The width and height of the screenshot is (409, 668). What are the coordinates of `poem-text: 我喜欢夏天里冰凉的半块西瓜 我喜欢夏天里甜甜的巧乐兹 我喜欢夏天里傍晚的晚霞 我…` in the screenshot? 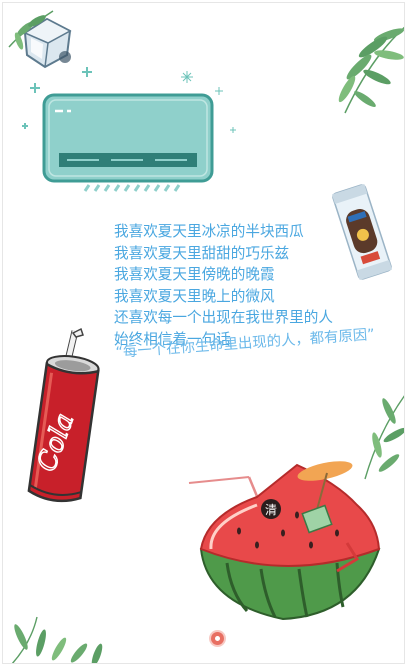 It's located at (254, 285).